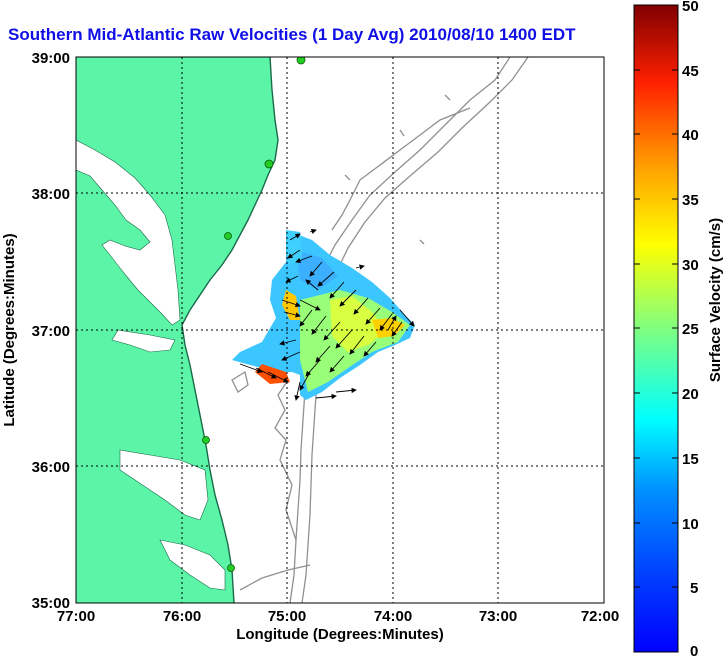 Image resolution: width=724 pixels, height=659 pixels. I want to click on y-tick-label: 37:00, so click(51, 331).